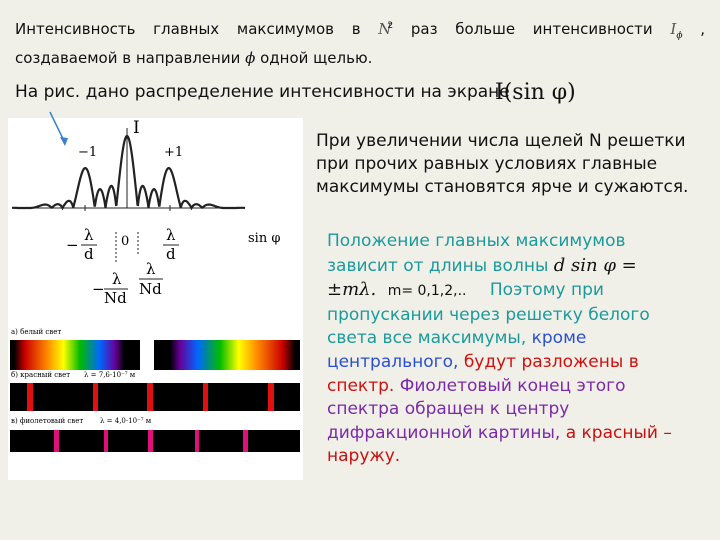 The height and width of the screenshot is (540, 720). I want to click on math: 2, so click(390, 26).